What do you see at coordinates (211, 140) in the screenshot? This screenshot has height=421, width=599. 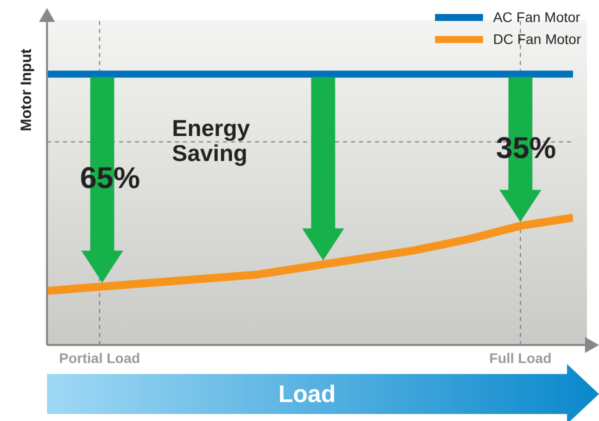 I see `annotation: Energy Saving` at bounding box center [211, 140].